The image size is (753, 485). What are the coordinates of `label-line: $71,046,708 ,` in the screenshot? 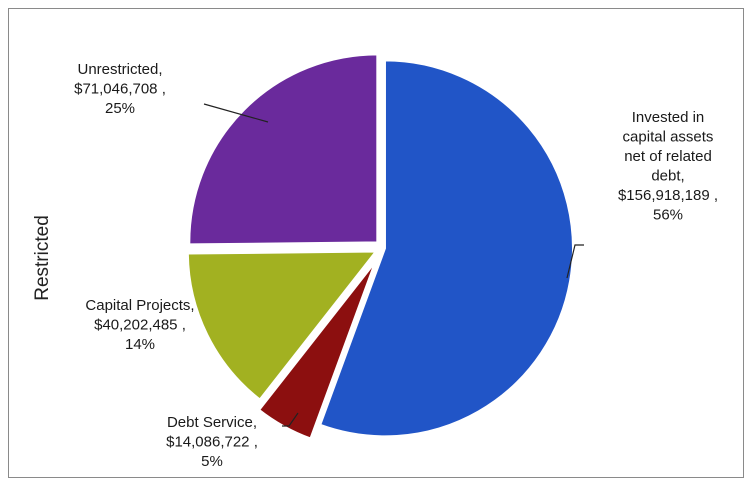 It's located at (120, 89).